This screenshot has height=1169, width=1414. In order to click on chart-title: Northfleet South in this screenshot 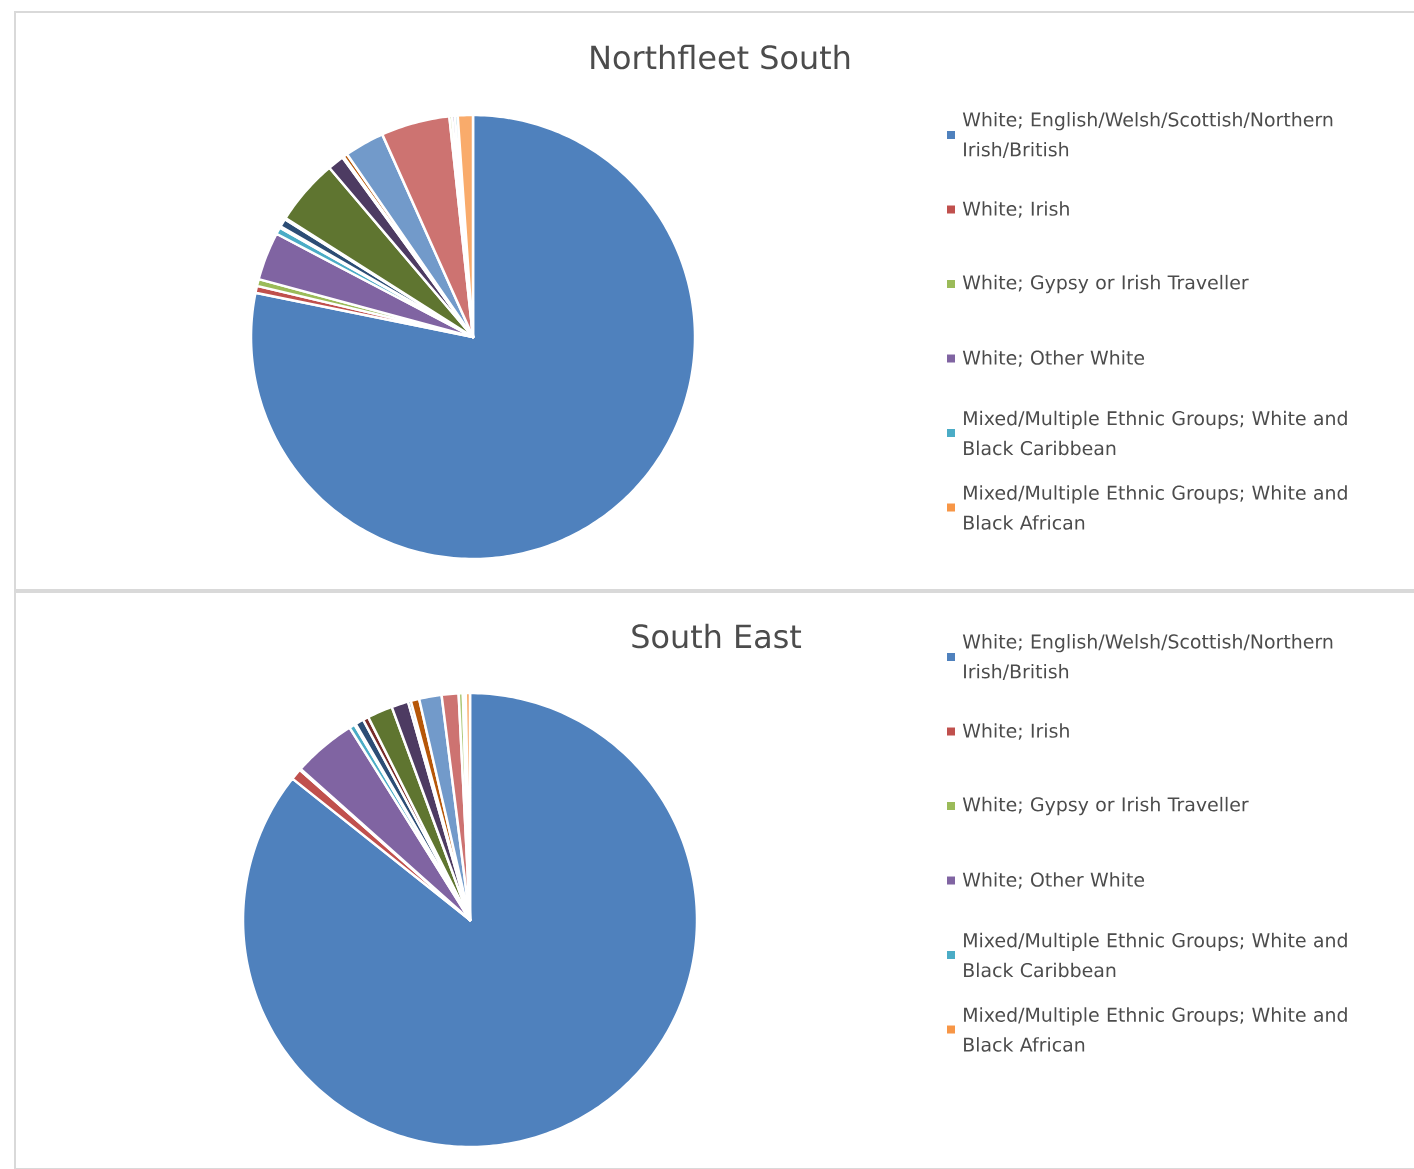, I will do `click(720, 57)`.